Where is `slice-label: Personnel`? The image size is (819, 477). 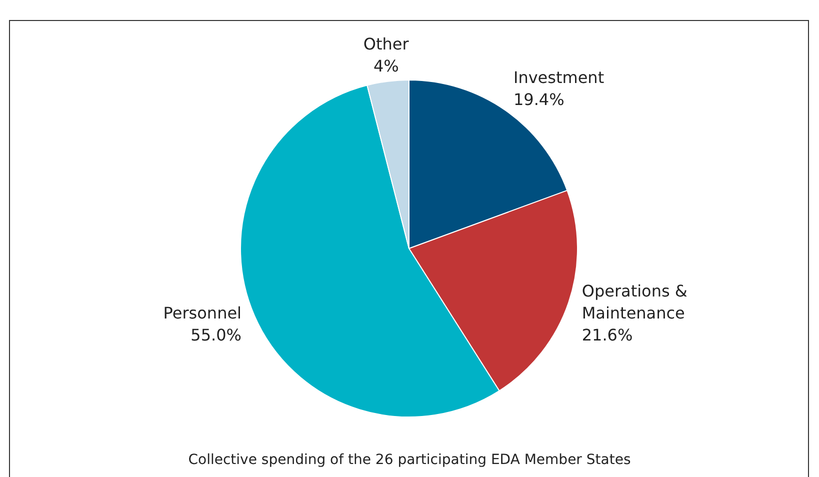 slice-label: Personnel is located at coordinates (202, 313).